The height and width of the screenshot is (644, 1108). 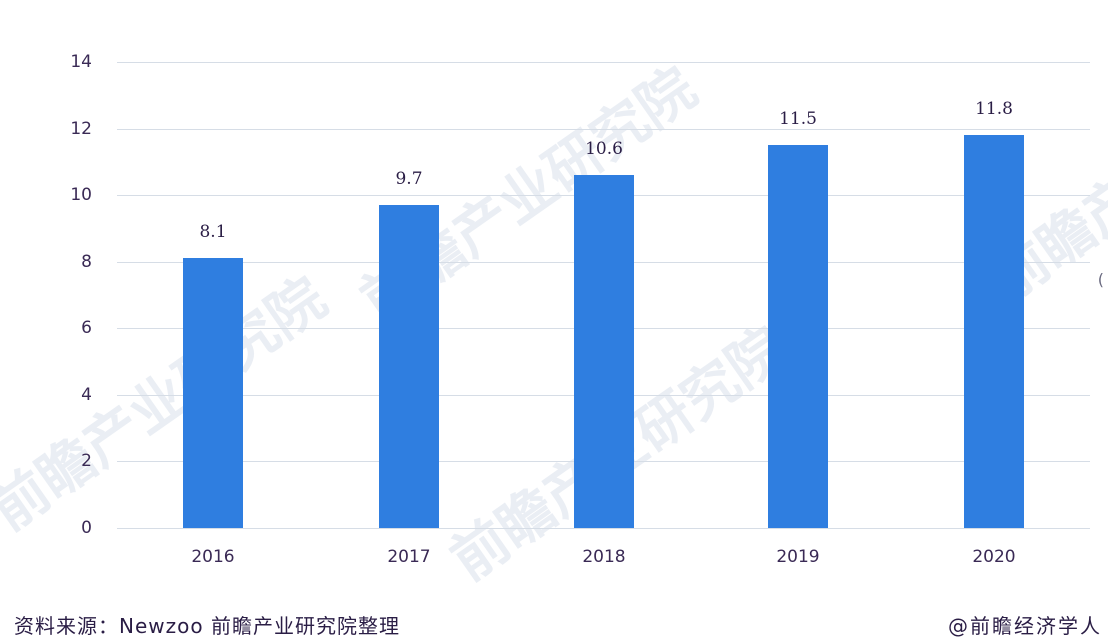 What do you see at coordinates (409, 179) in the screenshot?
I see `bar-value-label: 9.7` at bounding box center [409, 179].